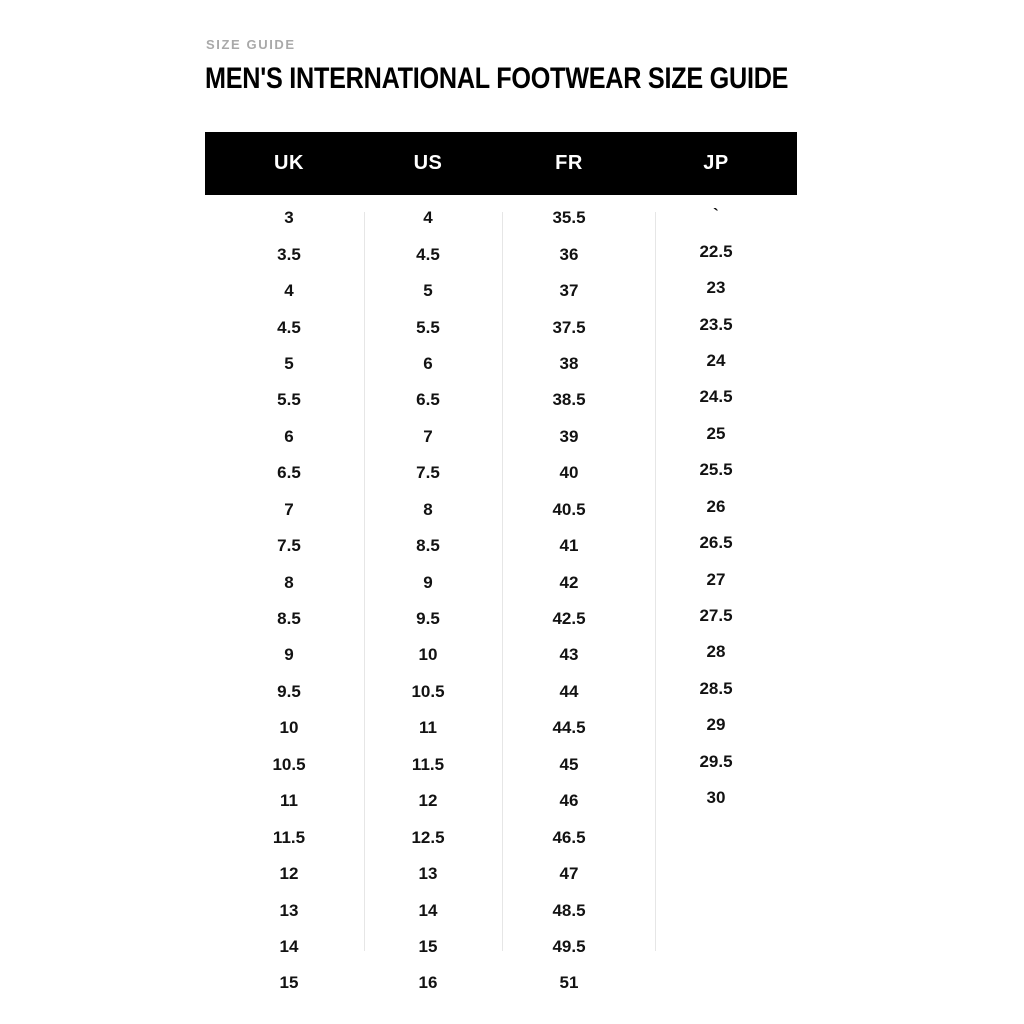 Image resolution: width=1024 pixels, height=1024 pixels. I want to click on eyebrow-label: SIZE GUIDE, so click(251, 44).